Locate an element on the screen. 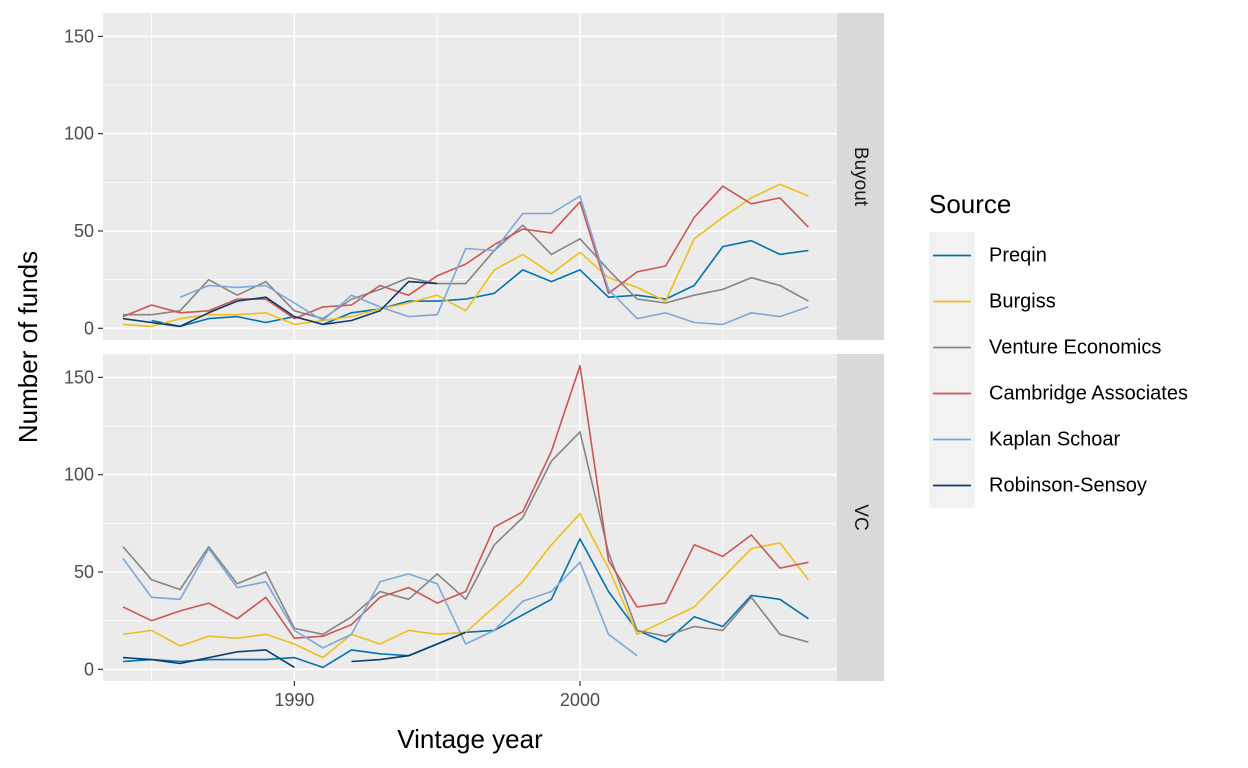 This screenshot has height=768, width=1248. legend-label-cambridge-associates: Cambridge Associates is located at coordinates (1088, 394).